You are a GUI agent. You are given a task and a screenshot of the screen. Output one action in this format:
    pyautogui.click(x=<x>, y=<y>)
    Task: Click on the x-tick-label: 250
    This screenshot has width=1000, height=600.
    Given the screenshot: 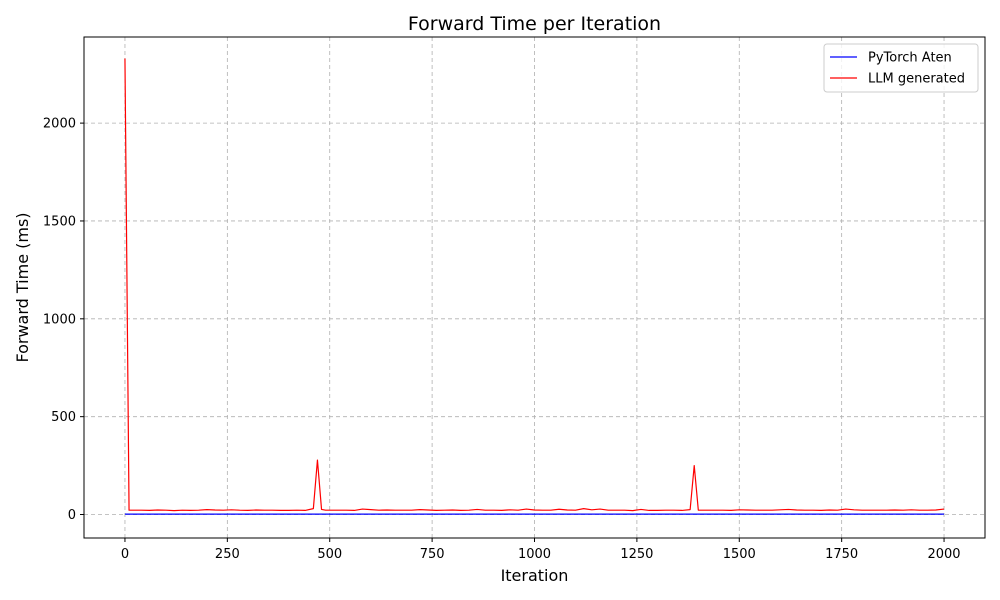 What is the action you would take?
    pyautogui.click(x=227, y=554)
    